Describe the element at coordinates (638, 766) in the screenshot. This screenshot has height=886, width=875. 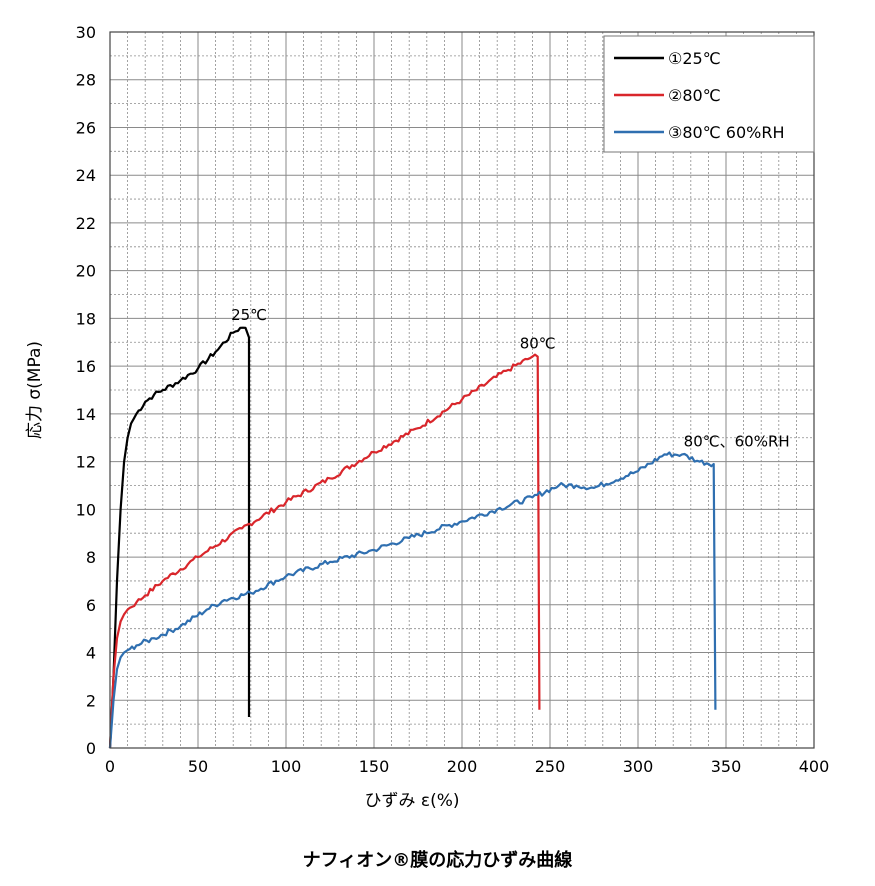
I see `x-tick-label: 300` at that location.